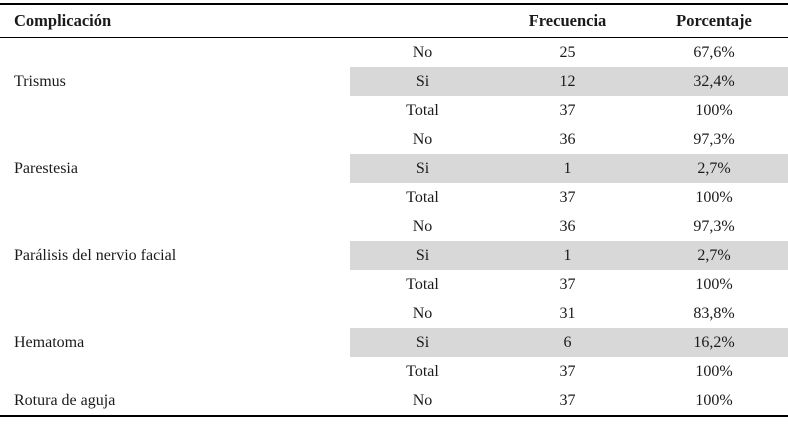 This screenshot has height=435, width=788. What do you see at coordinates (567, 313) in the screenshot?
I see `frequency-cell: 31` at bounding box center [567, 313].